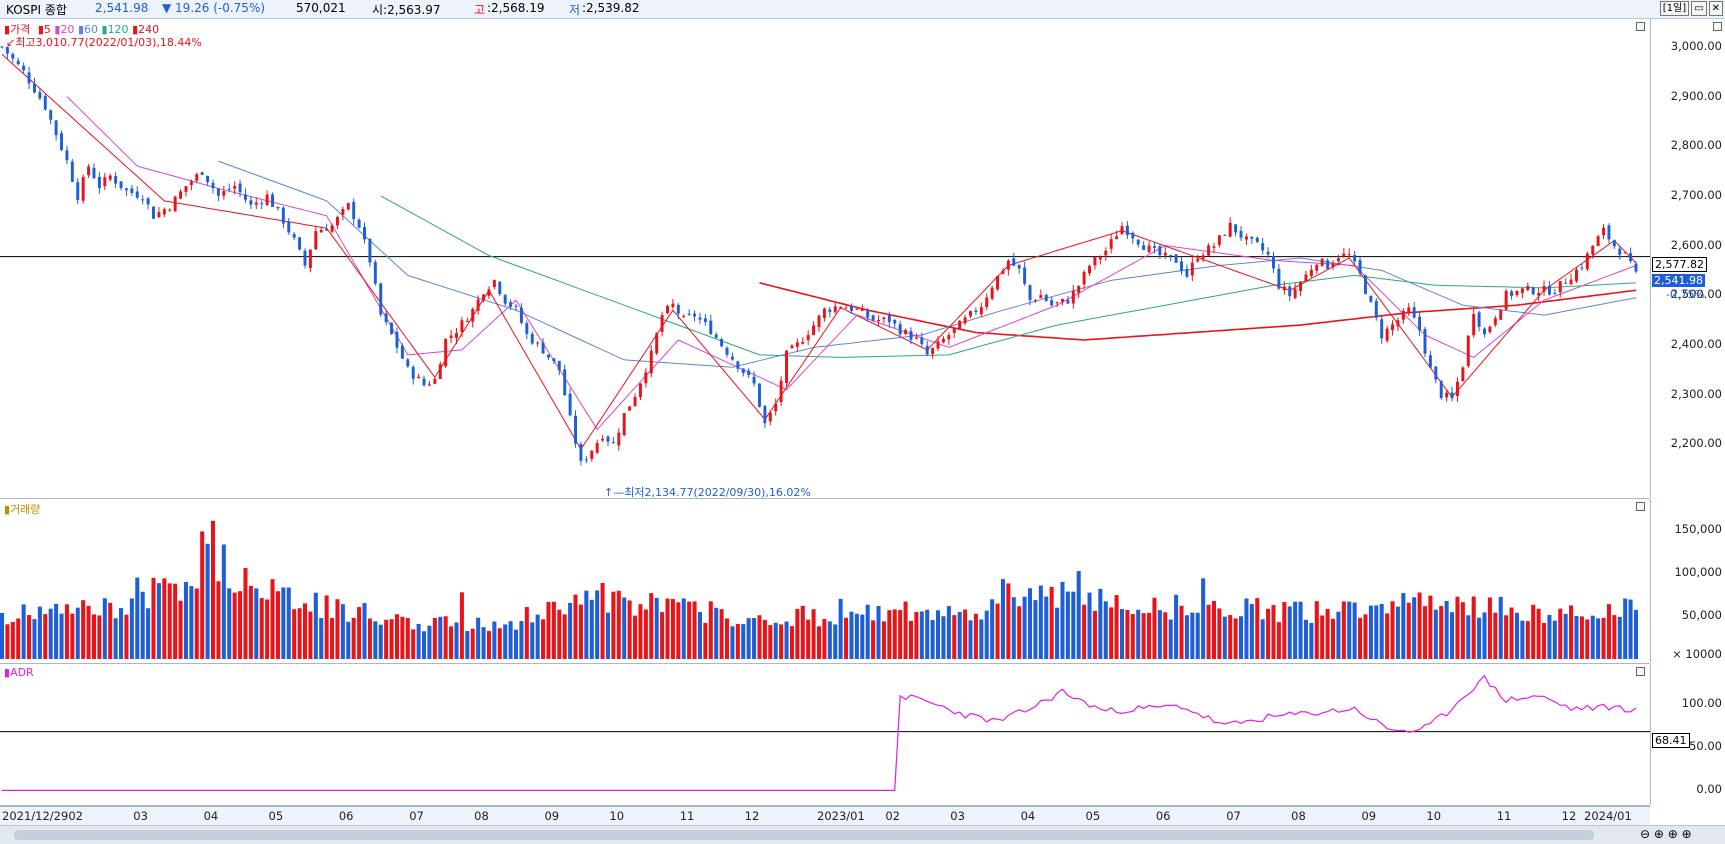 The image size is (1725, 844). What do you see at coordinates (346, 816) in the screenshot?
I see `date-tick-label: 06` at bounding box center [346, 816].